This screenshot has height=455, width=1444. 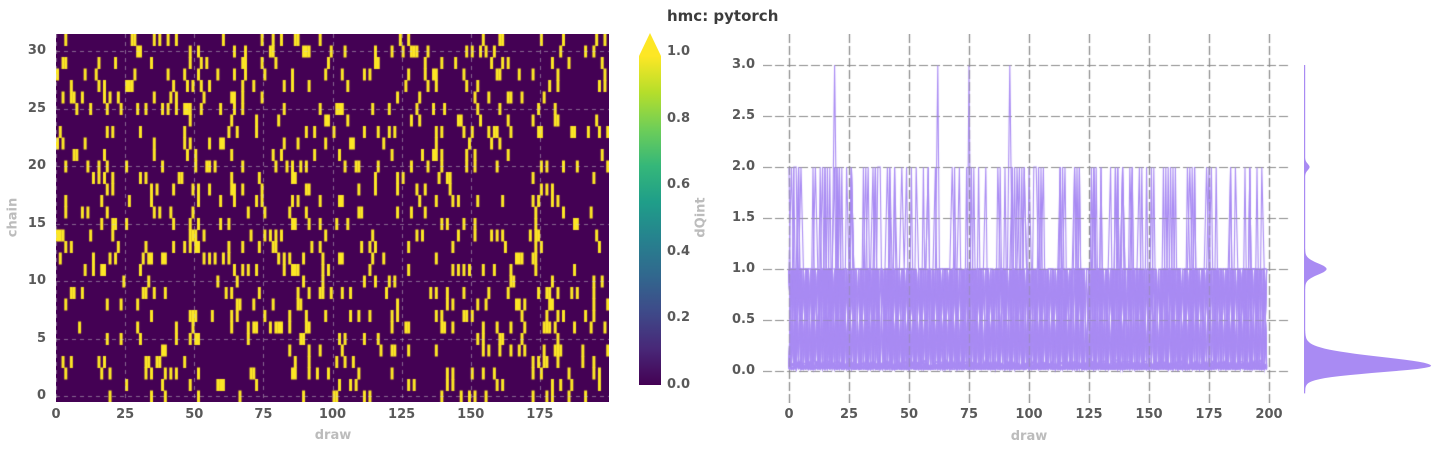 I want to click on trace-ytick-2.0: 2.0, so click(x=743, y=166).